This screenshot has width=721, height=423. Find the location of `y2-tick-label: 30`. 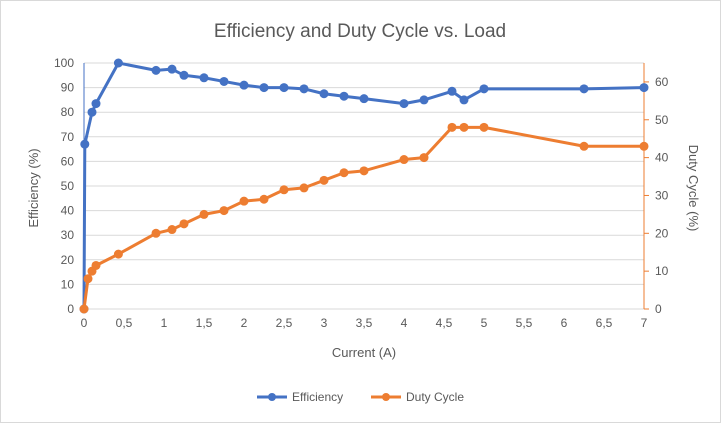

y2-tick-label: 30 is located at coordinates (662, 195).